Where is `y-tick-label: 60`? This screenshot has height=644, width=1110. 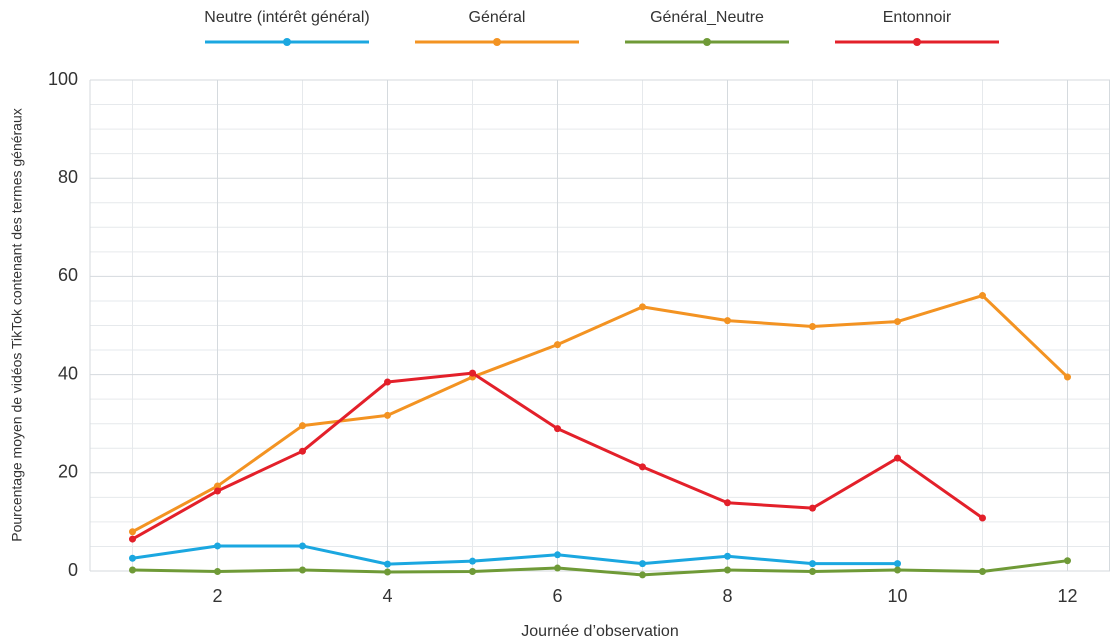 y-tick-label: 60 is located at coordinates (68, 275).